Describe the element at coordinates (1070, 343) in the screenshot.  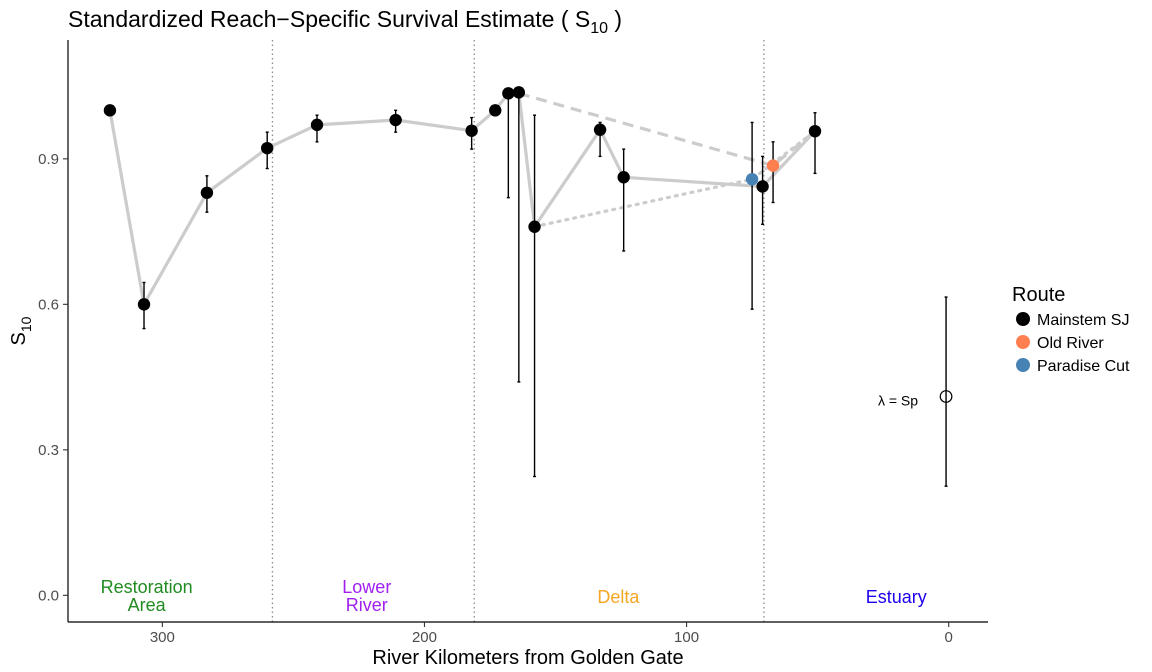
I see `legend-label-old-river: Old River` at that location.